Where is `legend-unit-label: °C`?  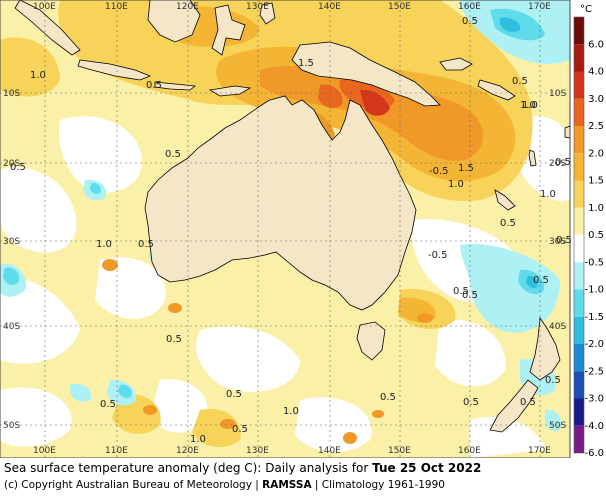 legend-unit-label: °C is located at coordinates (586, 9).